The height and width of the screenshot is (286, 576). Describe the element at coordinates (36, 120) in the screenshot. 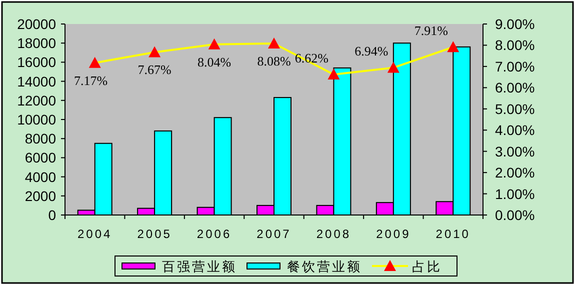

I see `y-tick-label: 10000` at that location.